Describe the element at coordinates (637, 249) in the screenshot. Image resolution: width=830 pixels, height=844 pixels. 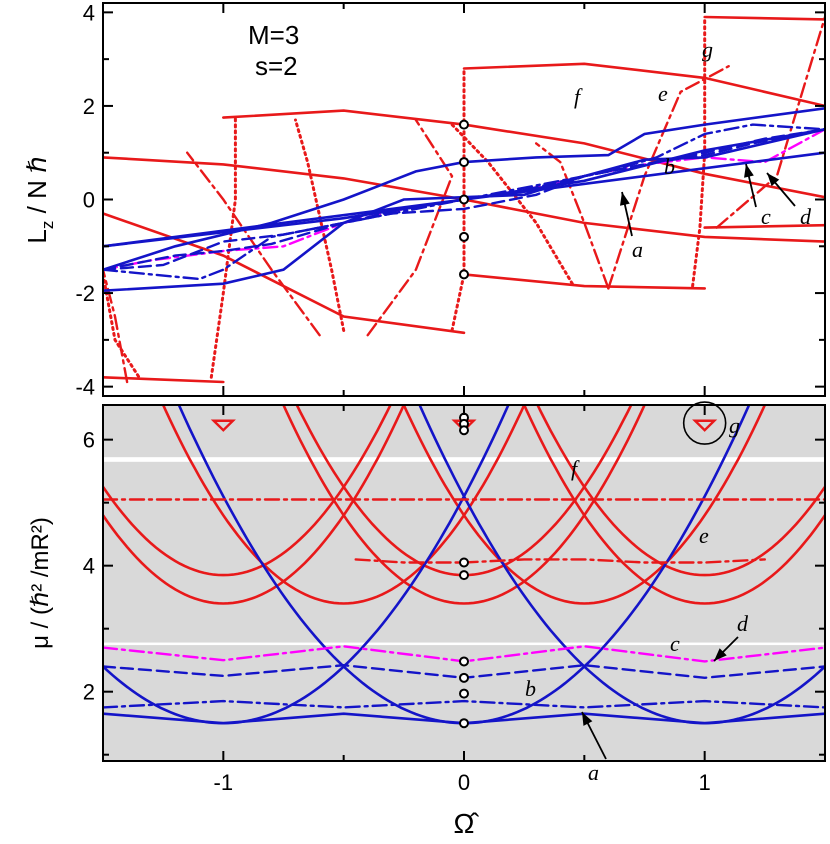
I see `top-label-a: a` at that location.